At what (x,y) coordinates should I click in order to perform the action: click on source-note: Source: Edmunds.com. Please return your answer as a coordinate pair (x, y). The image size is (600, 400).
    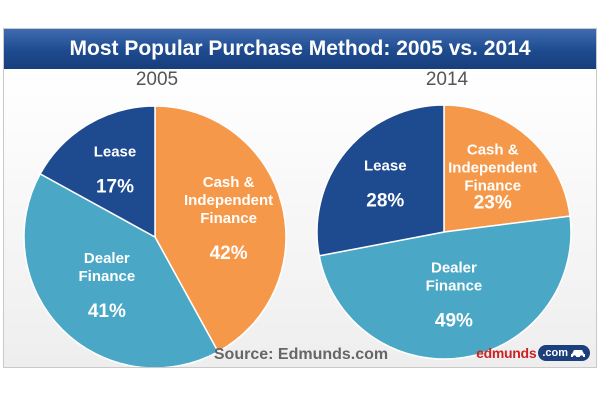
    Looking at the image, I should click on (301, 354).